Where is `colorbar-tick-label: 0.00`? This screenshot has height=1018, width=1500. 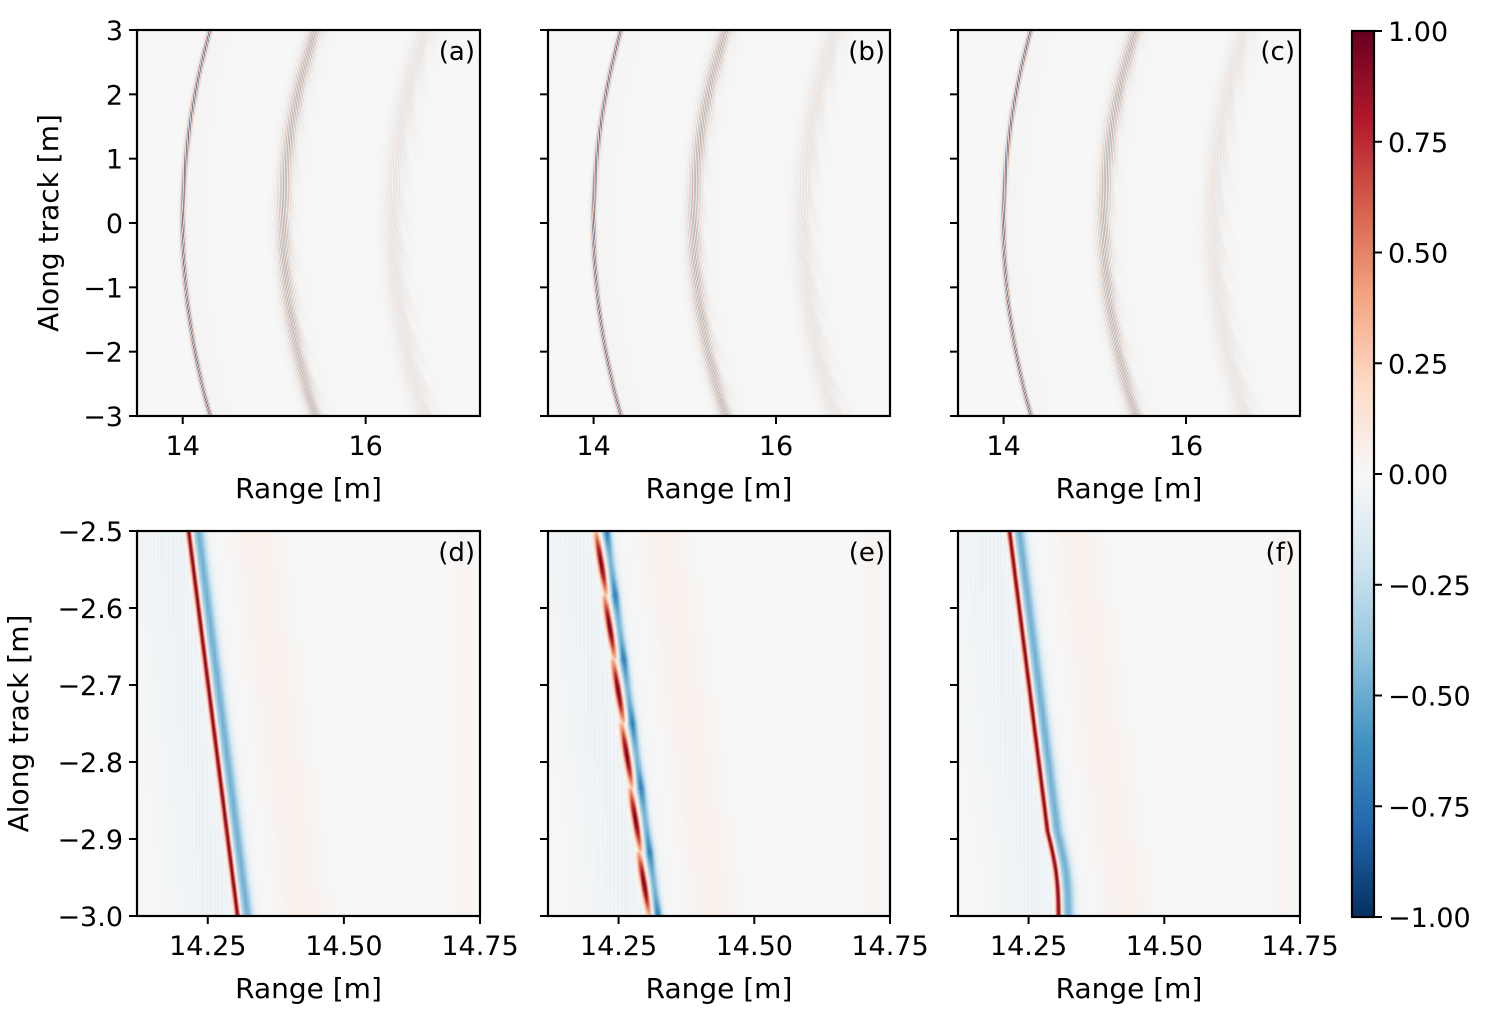 colorbar-tick-label: 0.00 is located at coordinates (1418, 475).